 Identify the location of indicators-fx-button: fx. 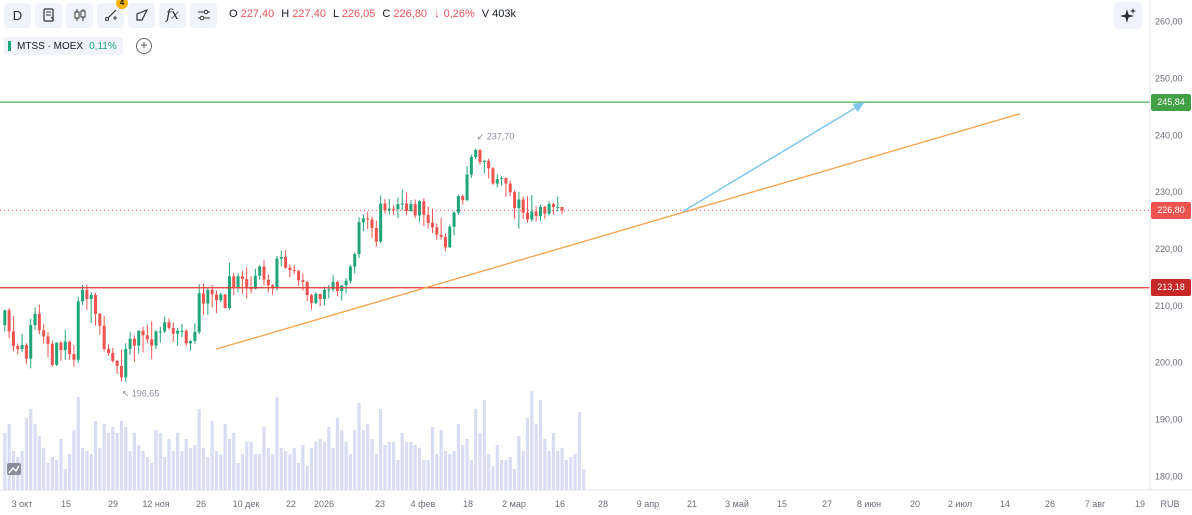
(172, 15).